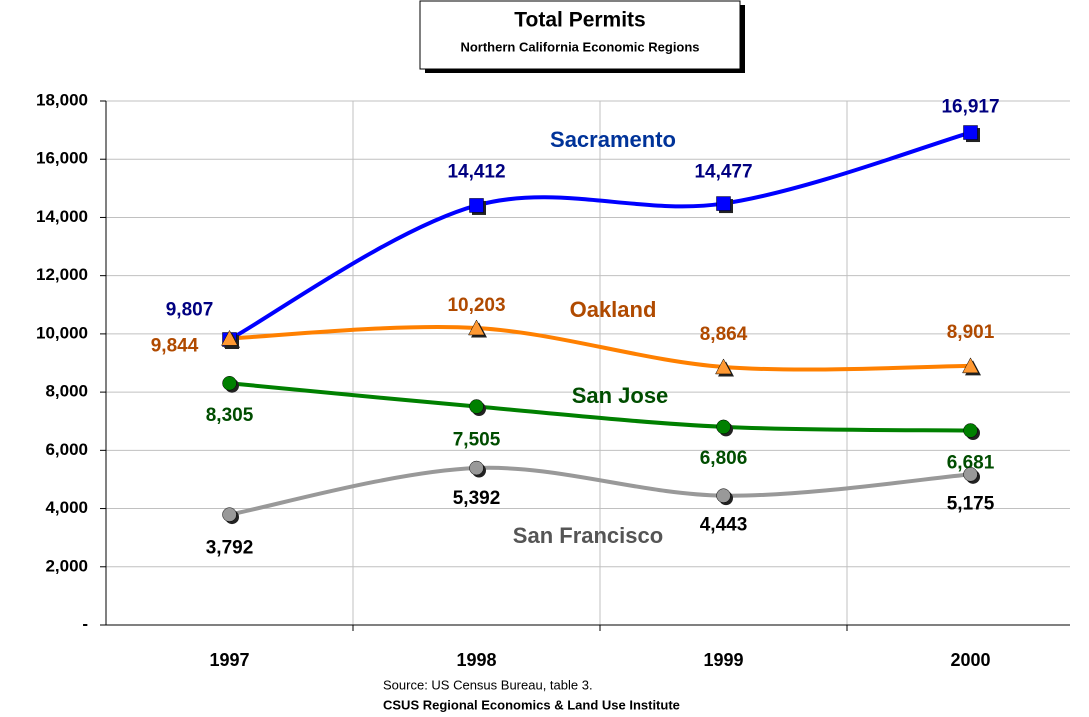 The image size is (1089, 717). I want to click on series-name: San Francisco, so click(588, 535).